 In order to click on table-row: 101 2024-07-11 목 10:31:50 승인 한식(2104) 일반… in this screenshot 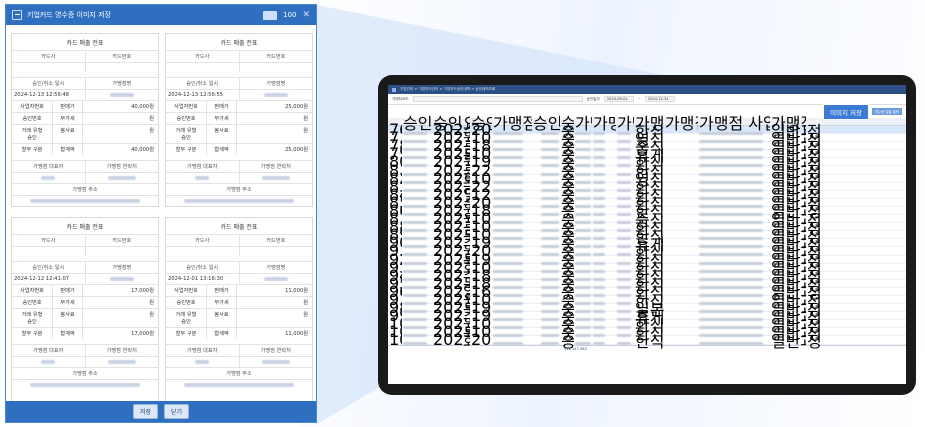, I will do `click(647, 332)`.